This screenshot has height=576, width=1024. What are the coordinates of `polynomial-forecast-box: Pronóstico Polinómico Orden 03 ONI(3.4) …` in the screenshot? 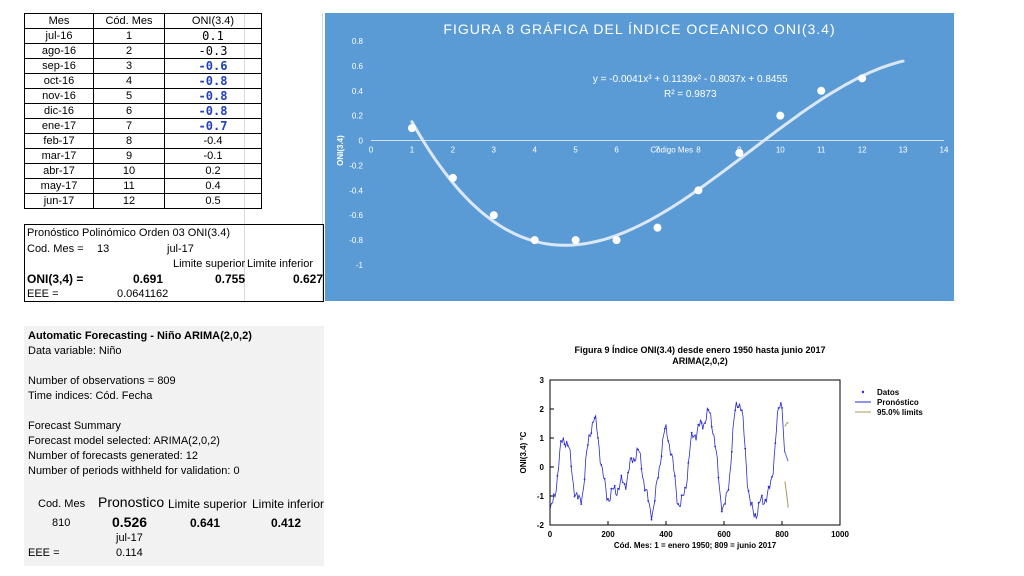 It's located at (174, 263).